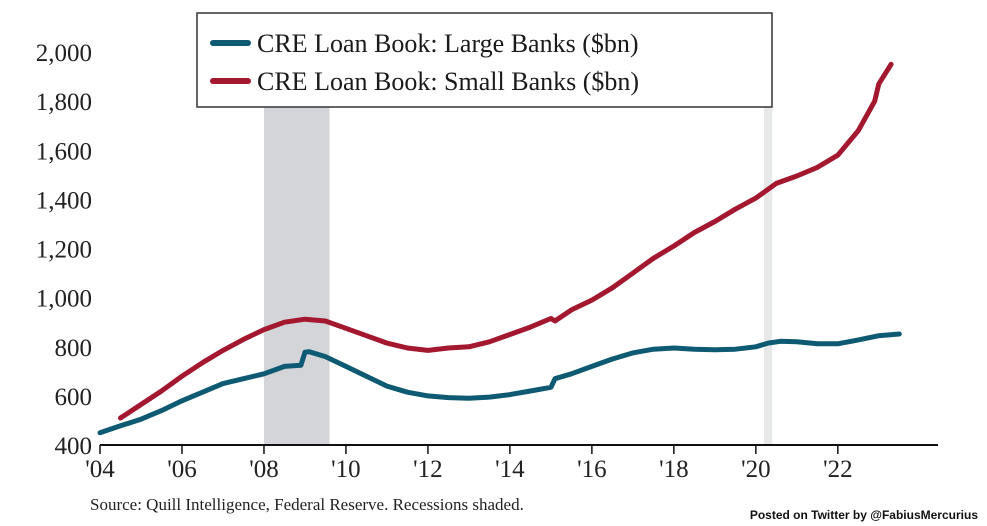  What do you see at coordinates (448, 81) in the screenshot?
I see `legend-label-small-banks: CRE Loan Book: Small Banks ($bn)` at bounding box center [448, 81].